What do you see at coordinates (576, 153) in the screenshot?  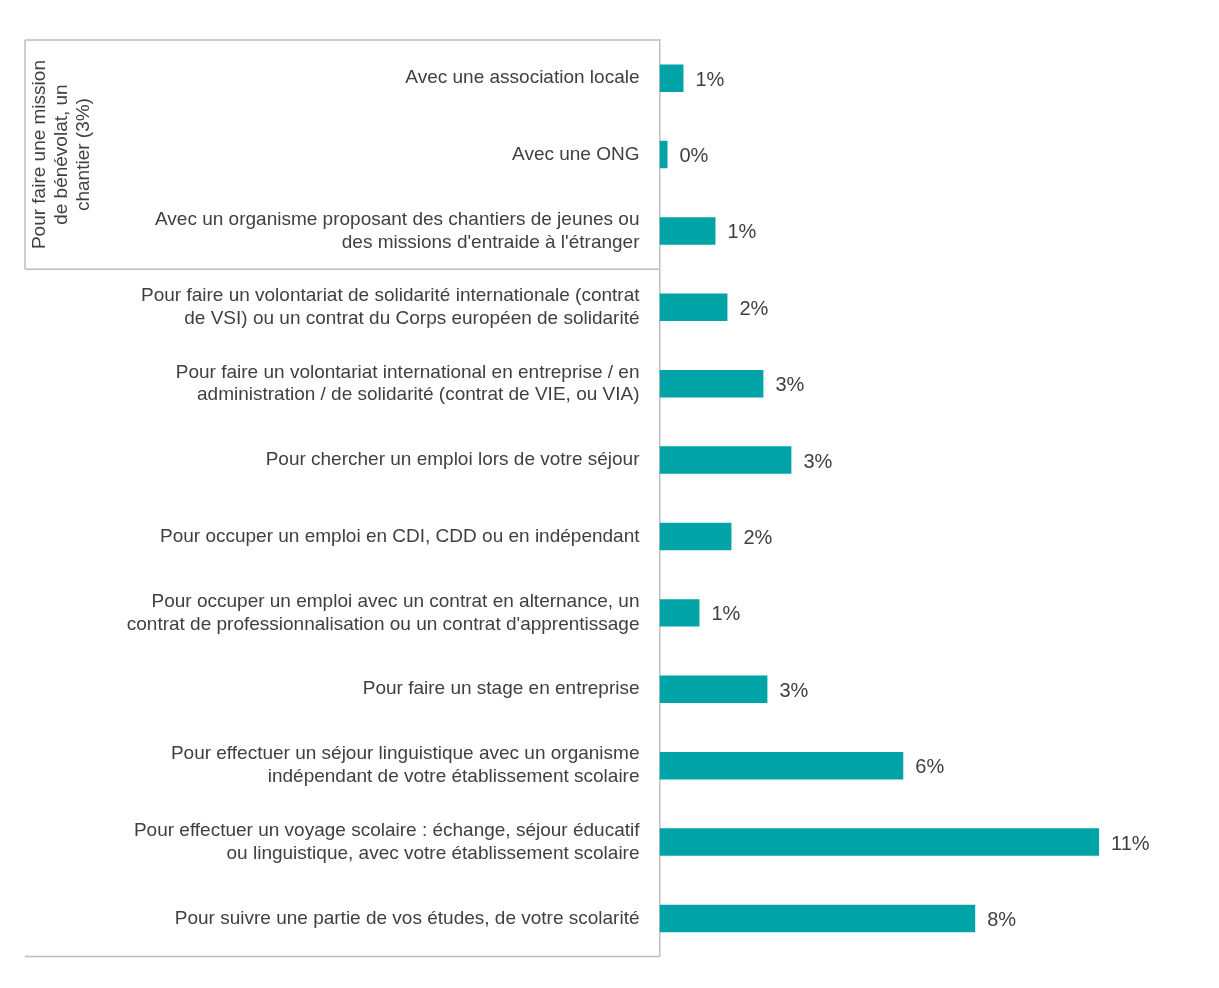 I see `y-tick-label: Avec une ONG` at bounding box center [576, 153].